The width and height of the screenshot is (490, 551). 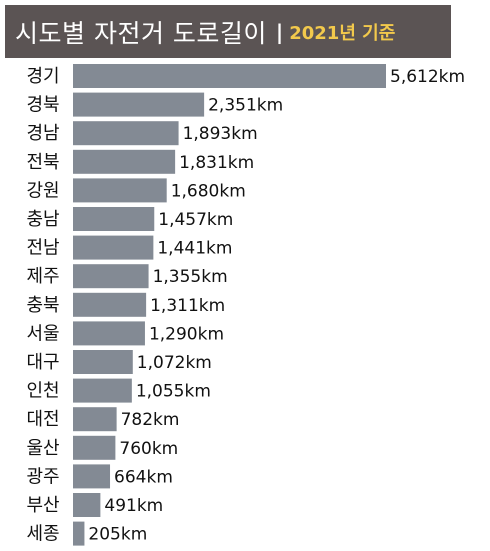 What do you see at coordinates (220, 134) in the screenshot?
I see `value-label: 1,893km` at bounding box center [220, 134].